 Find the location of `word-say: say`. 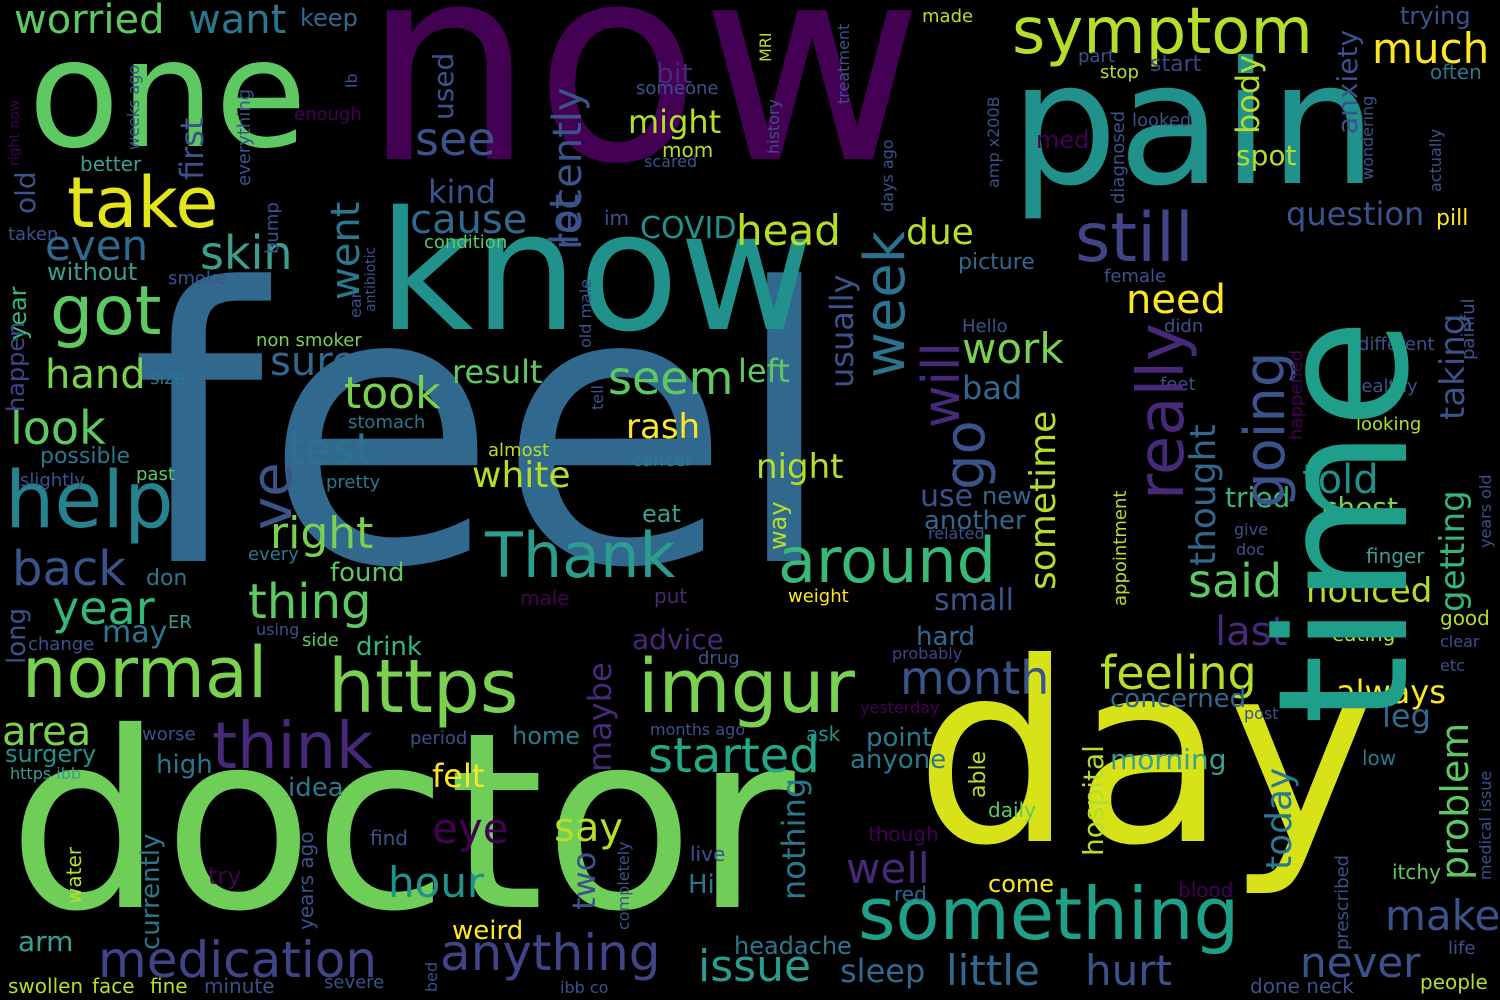

word-say: say is located at coordinates (589, 828).